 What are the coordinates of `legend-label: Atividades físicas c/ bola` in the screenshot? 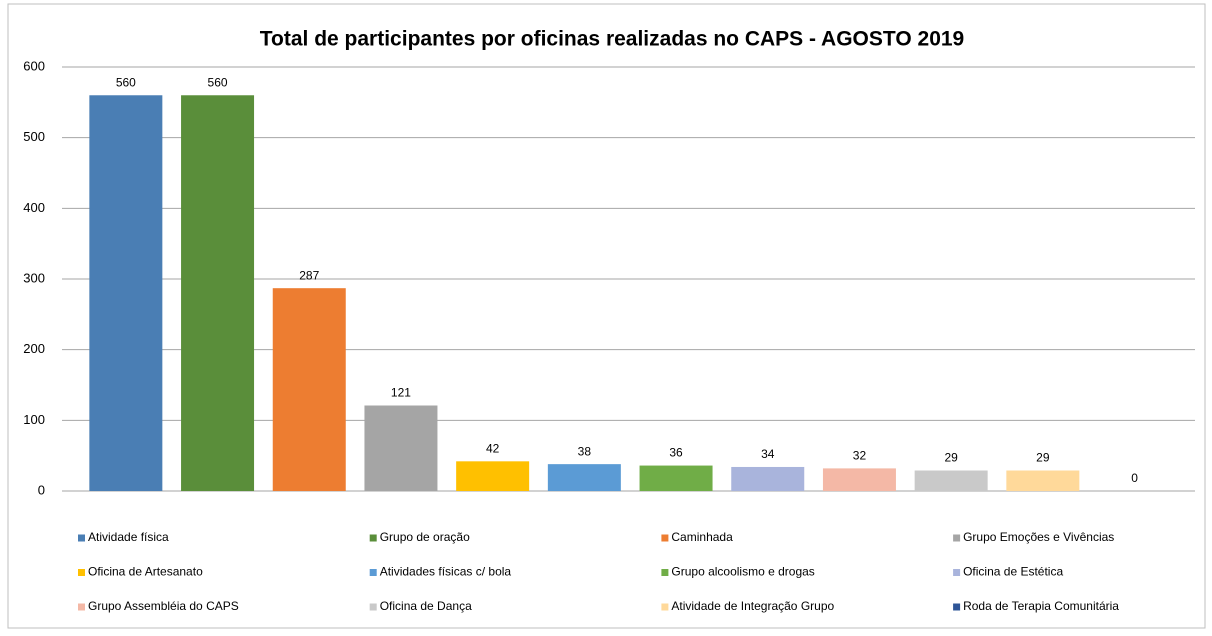 It's located at (446, 572).